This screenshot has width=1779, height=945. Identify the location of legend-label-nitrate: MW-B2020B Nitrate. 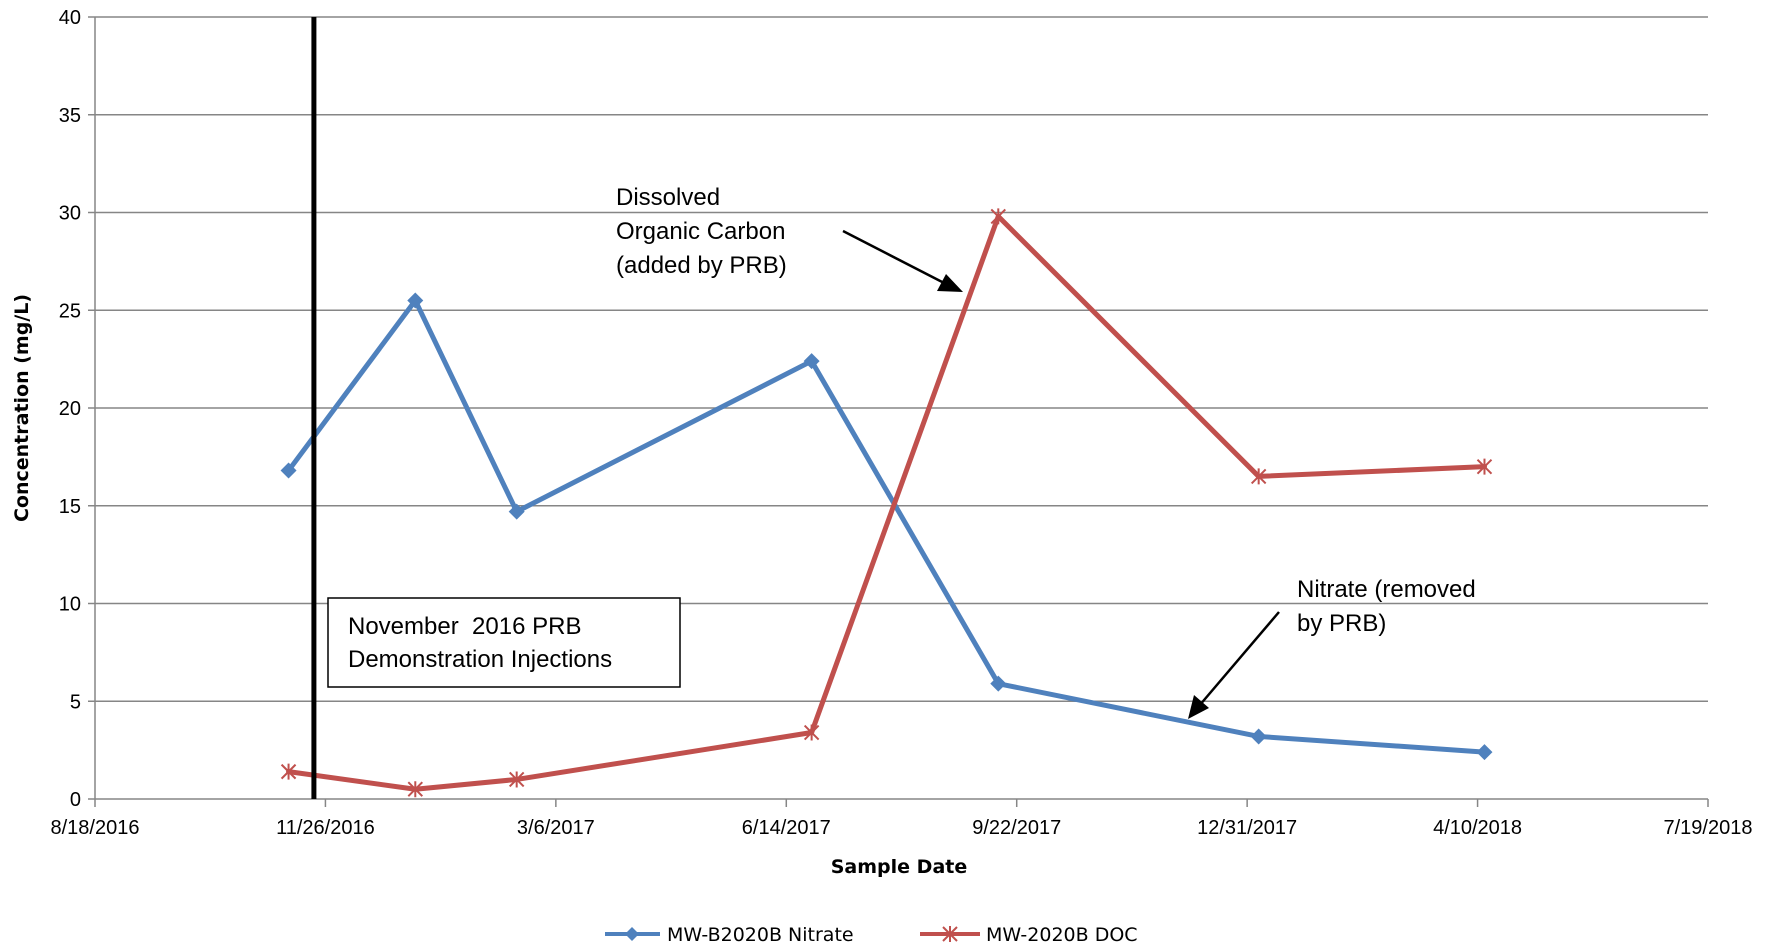
(760, 934).